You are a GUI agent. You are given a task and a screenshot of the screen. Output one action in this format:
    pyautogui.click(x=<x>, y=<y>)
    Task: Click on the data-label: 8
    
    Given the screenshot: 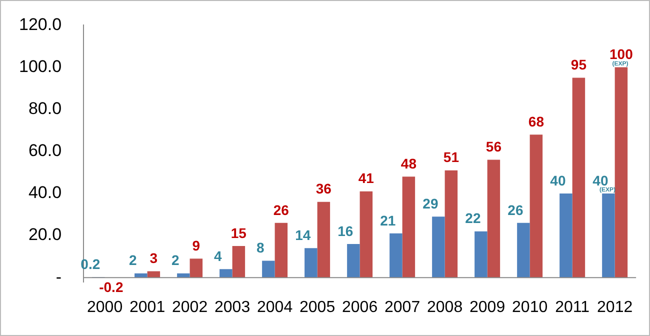 What is the action you would take?
    pyautogui.click(x=260, y=248)
    